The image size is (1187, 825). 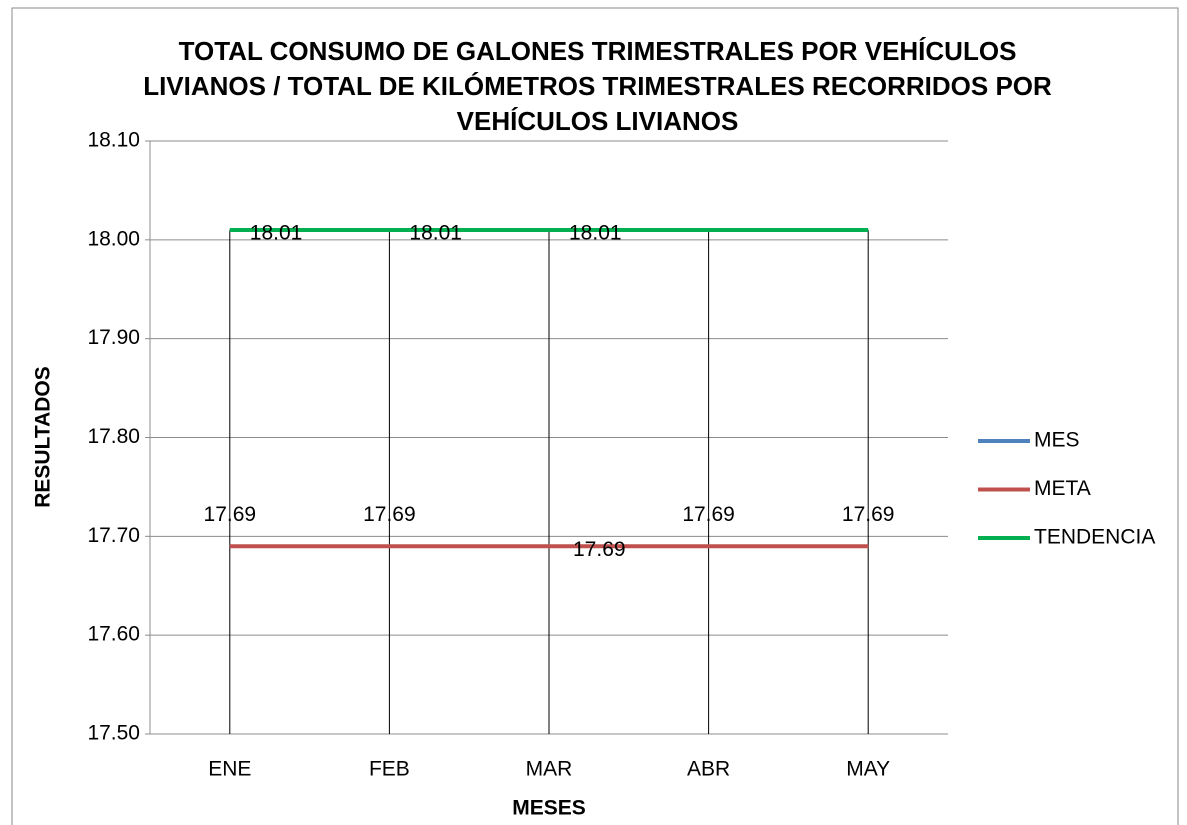 What do you see at coordinates (1094, 537) in the screenshot?
I see `legend-label: TENDENCIA` at bounding box center [1094, 537].